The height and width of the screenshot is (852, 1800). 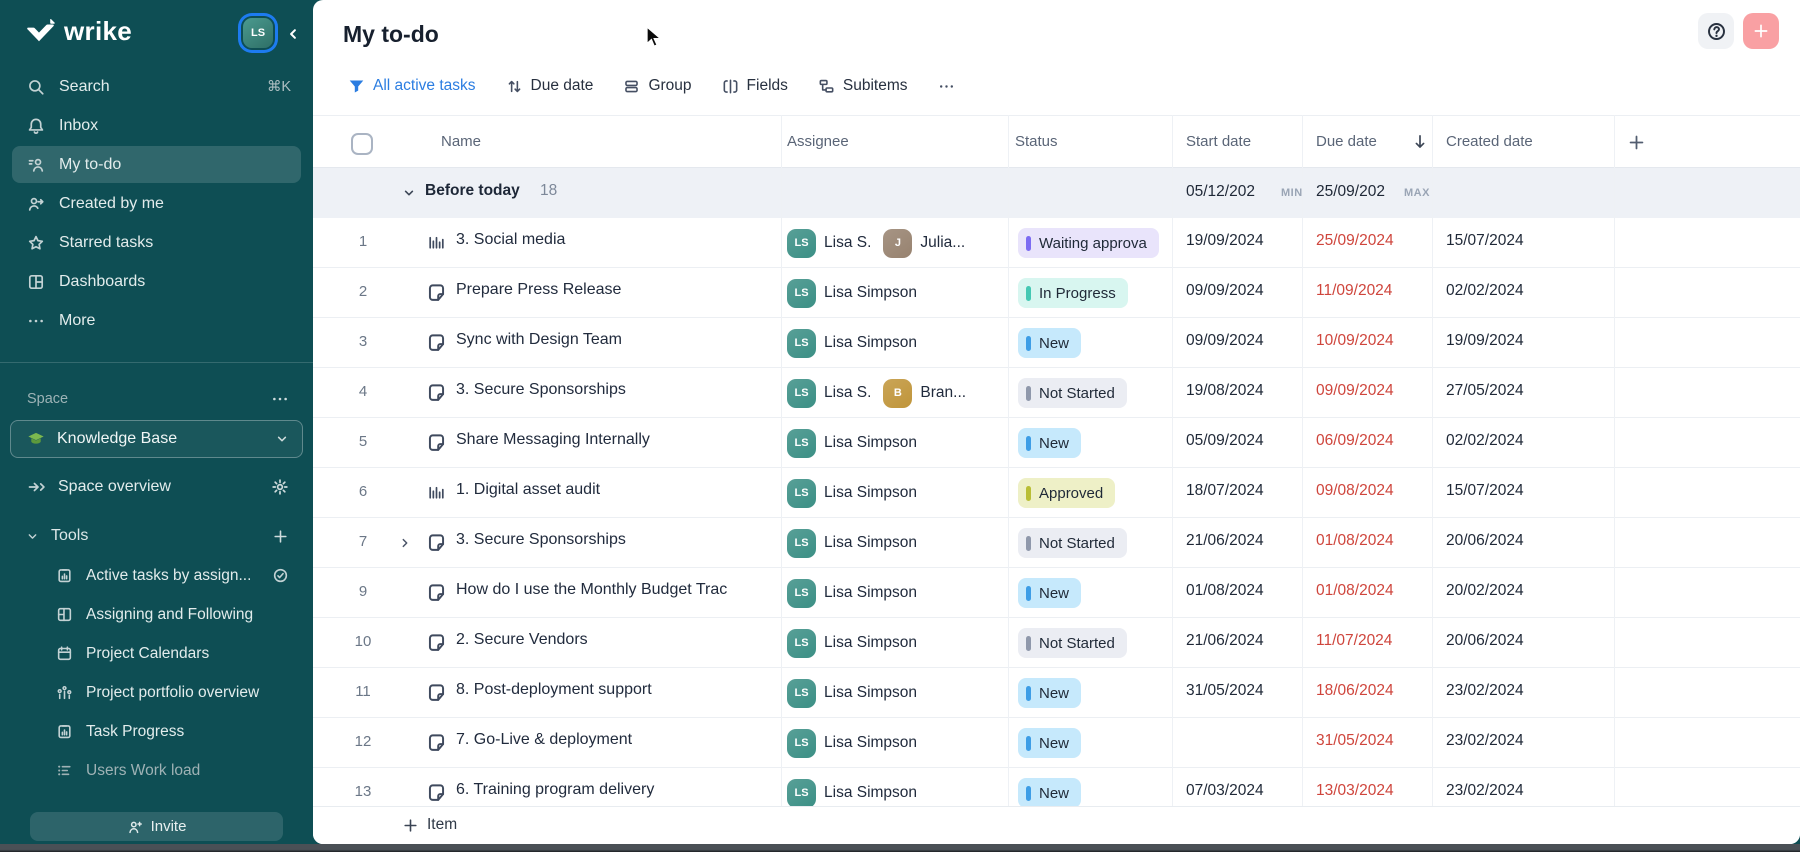 What do you see at coordinates (1225, 690) in the screenshot?
I see `start-date-cell: 31/05/2024` at bounding box center [1225, 690].